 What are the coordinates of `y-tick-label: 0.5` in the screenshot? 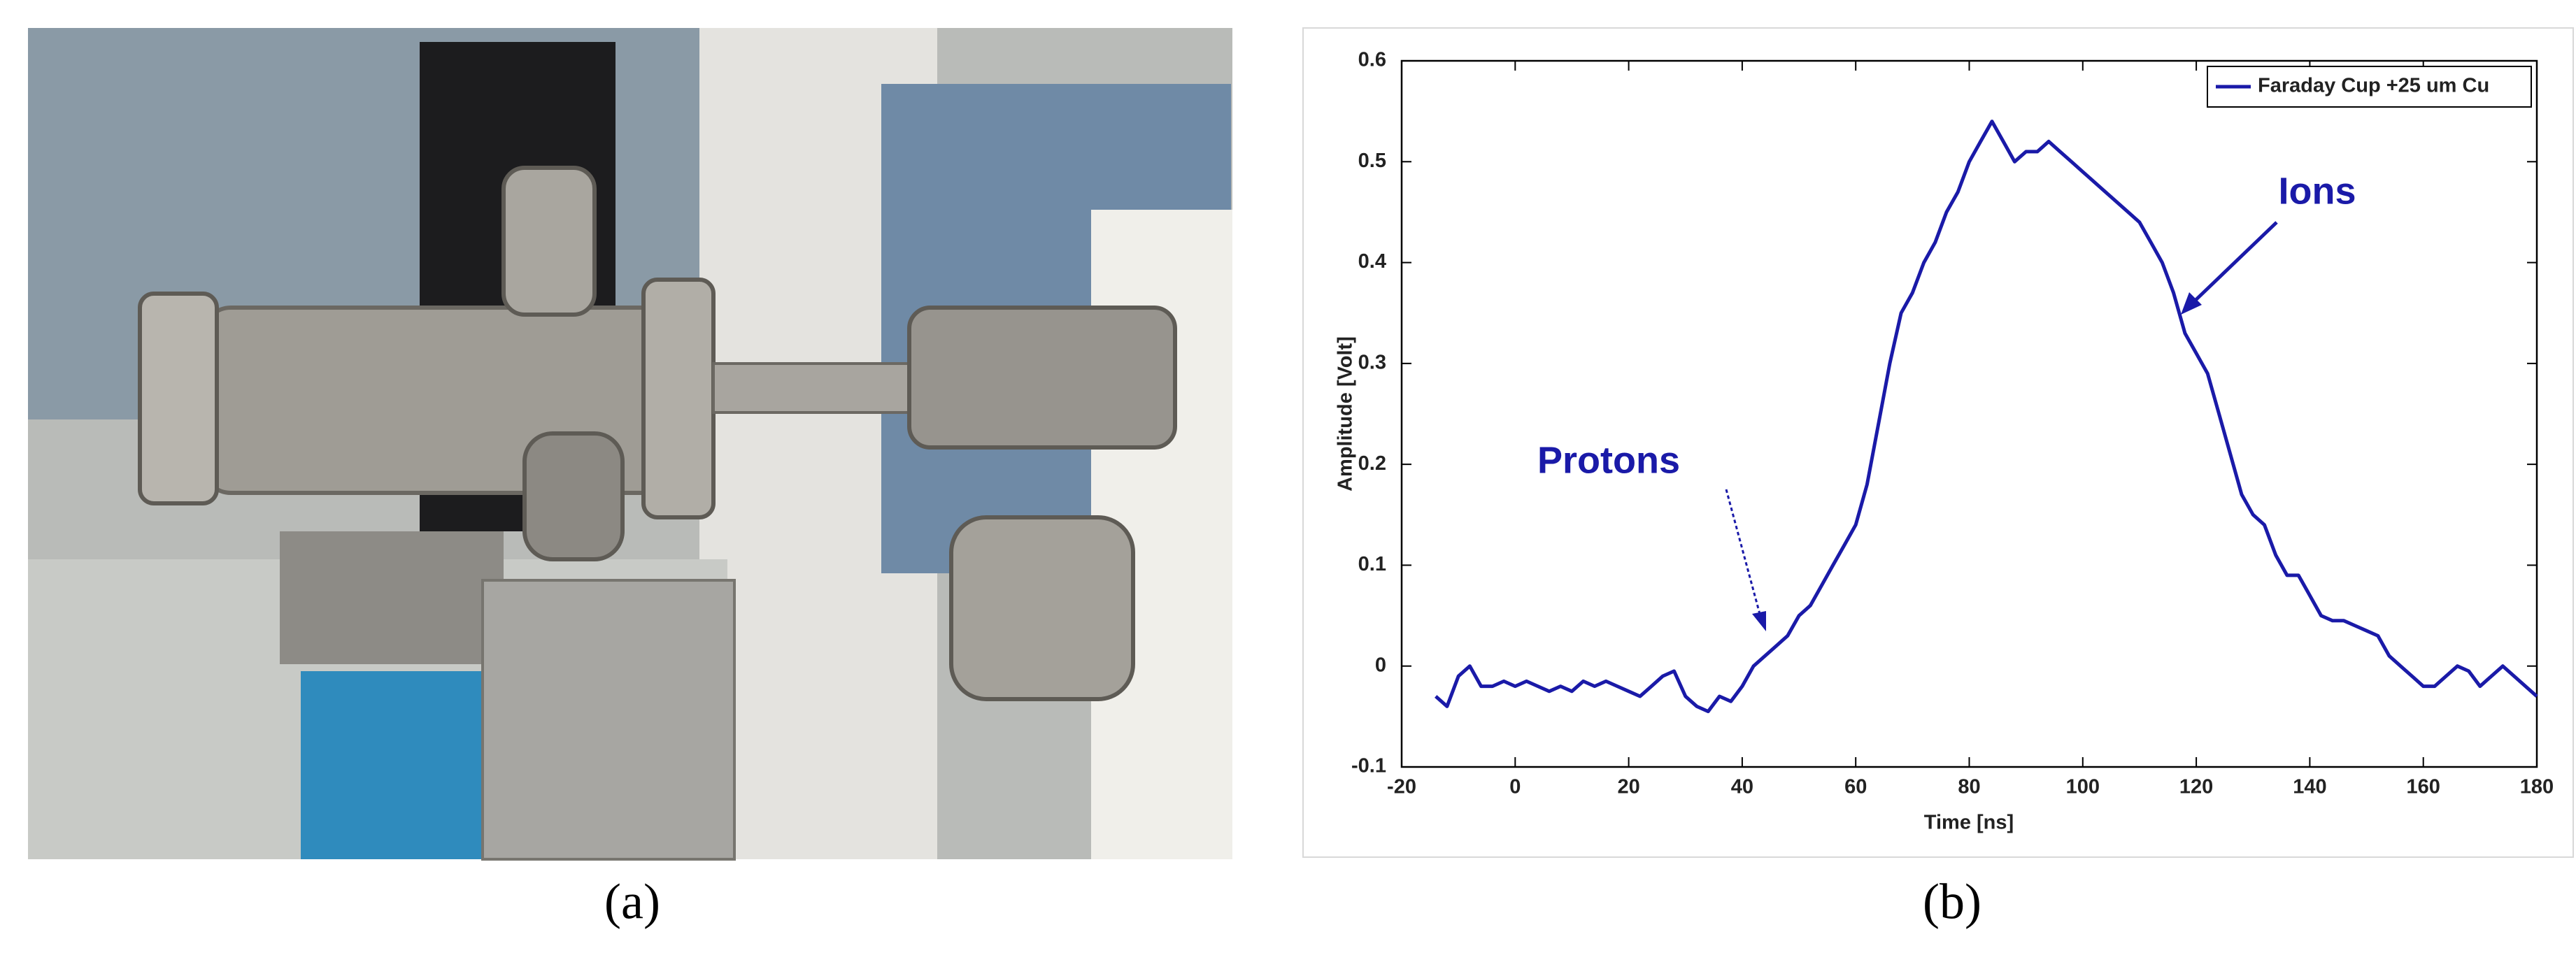 It's located at (1372, 161).